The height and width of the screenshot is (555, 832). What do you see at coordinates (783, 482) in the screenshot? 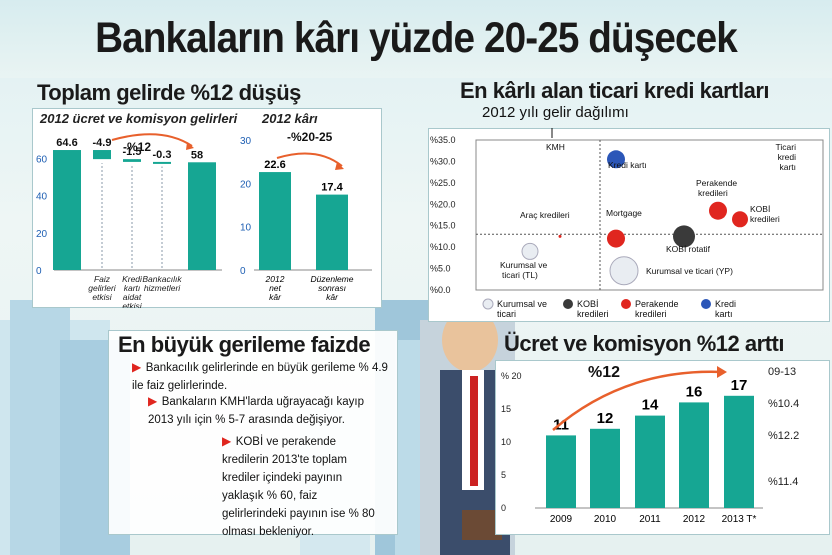
I see `panel5-side-label: %11.4` at bounding box center [783, 482].